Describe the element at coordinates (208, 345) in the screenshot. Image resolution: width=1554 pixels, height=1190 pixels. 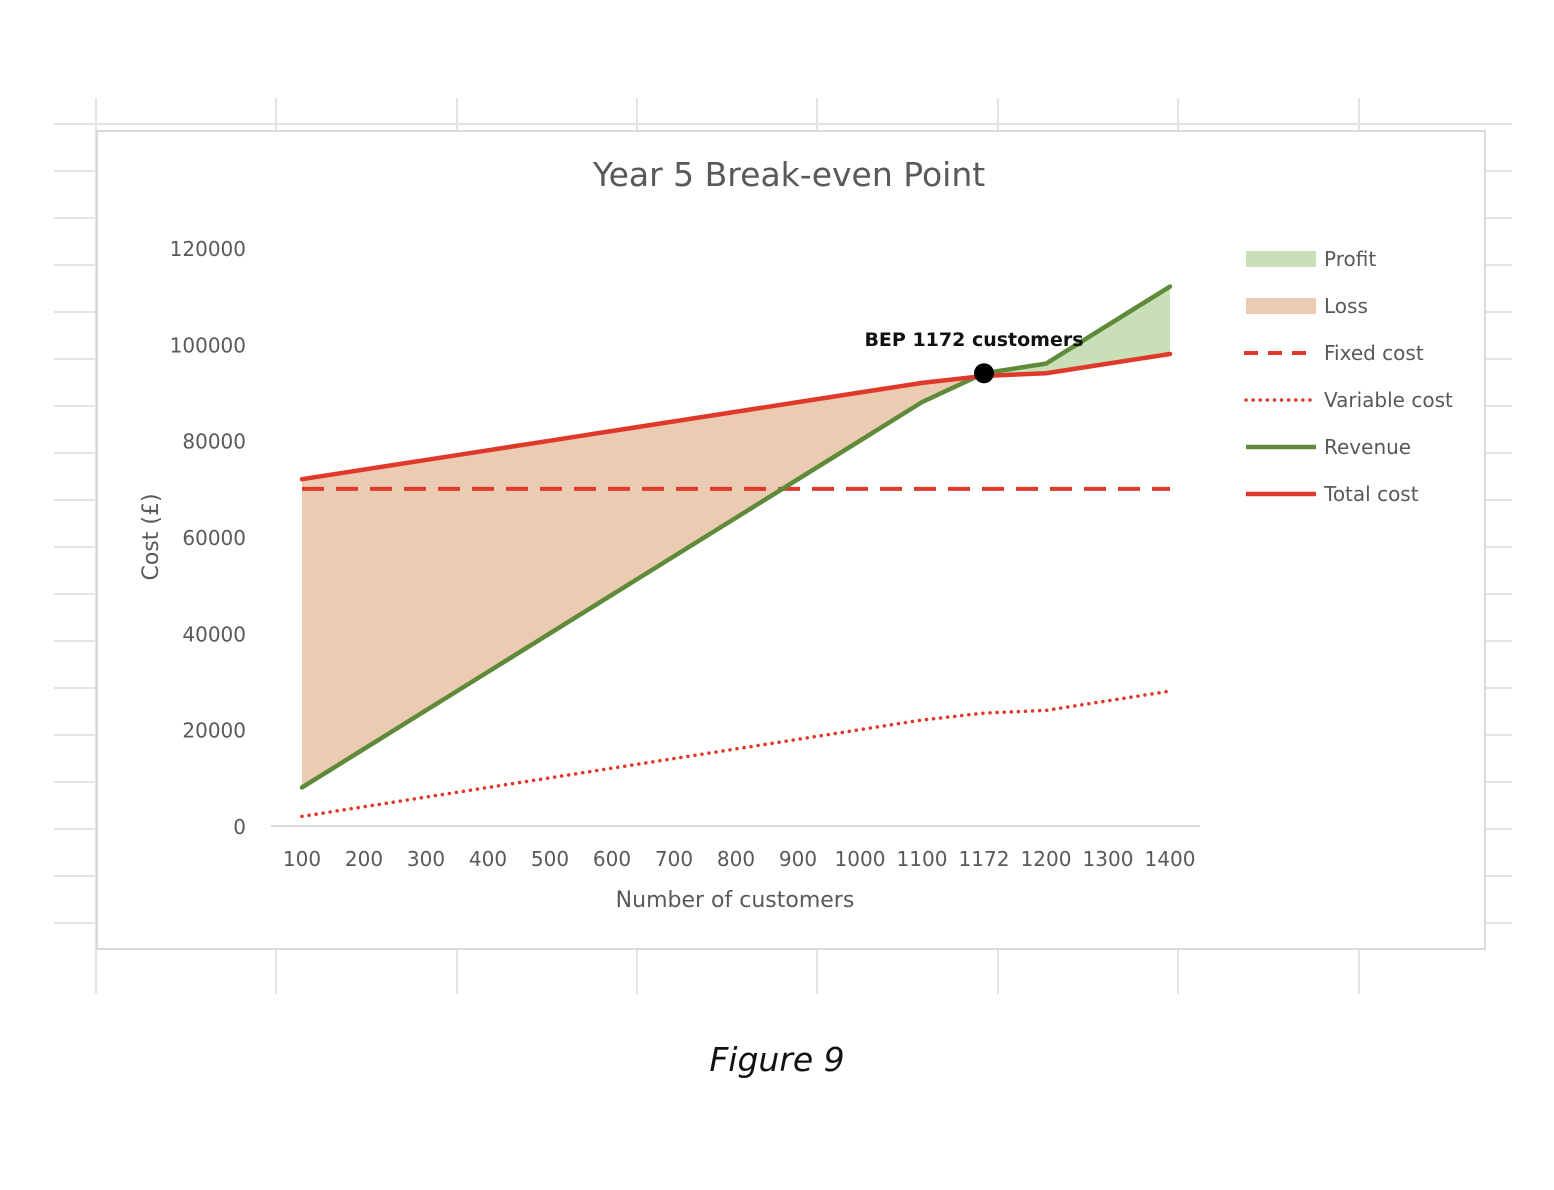
I see `y-tick-label: 100000` at that location.